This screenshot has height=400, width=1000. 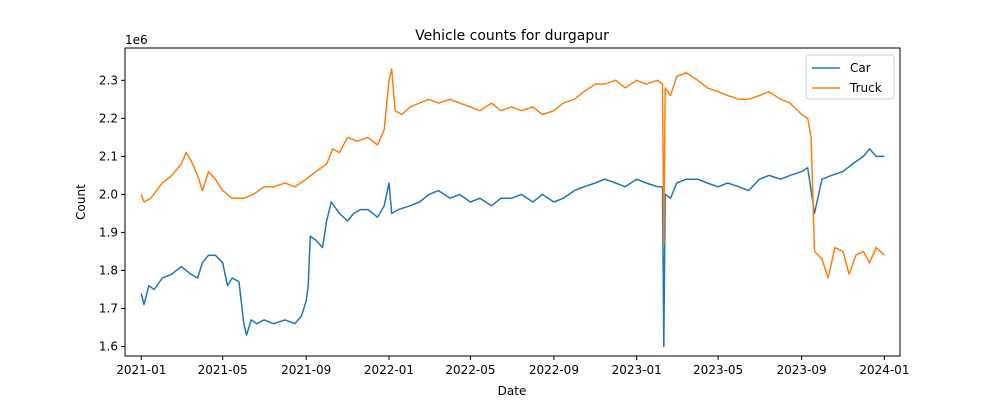 I want to click on x-tick-label: 2022-09, so click(x=554, y=370).